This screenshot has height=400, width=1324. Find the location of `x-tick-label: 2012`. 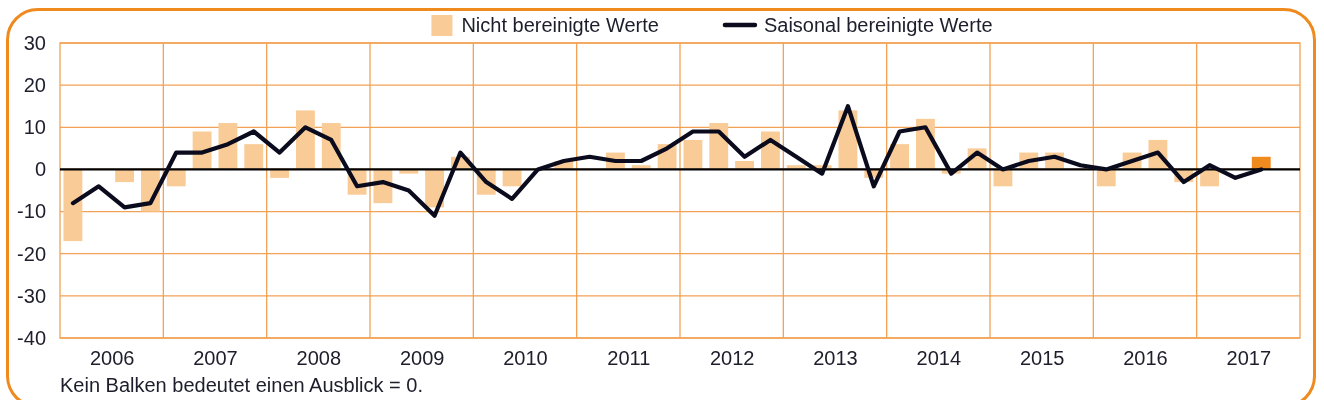

x-tick-label: 2012 is located at coordinates (732, 358).